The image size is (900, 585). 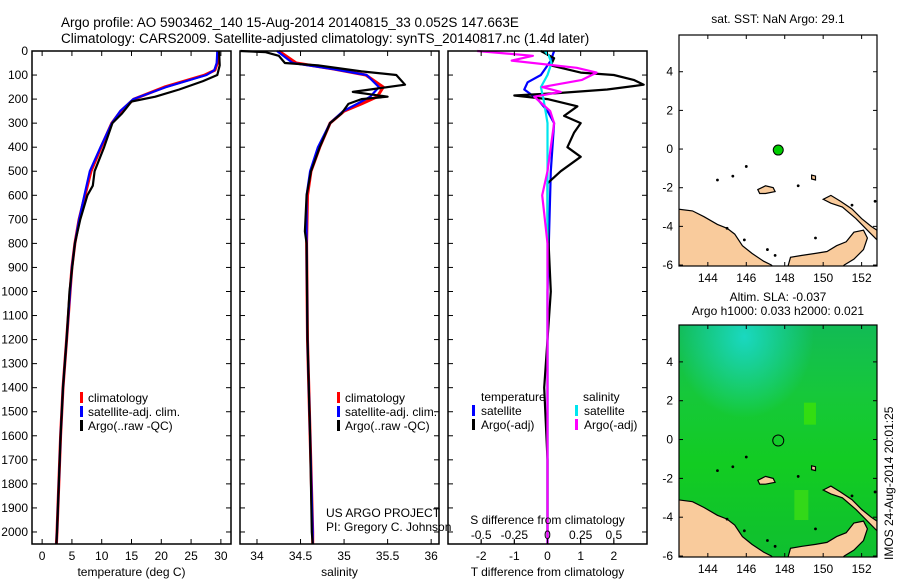 What do you see at coordinates (72, 556) in the screenshot?
I see `x-tick-label: 5` at bounding box center [72, 556].